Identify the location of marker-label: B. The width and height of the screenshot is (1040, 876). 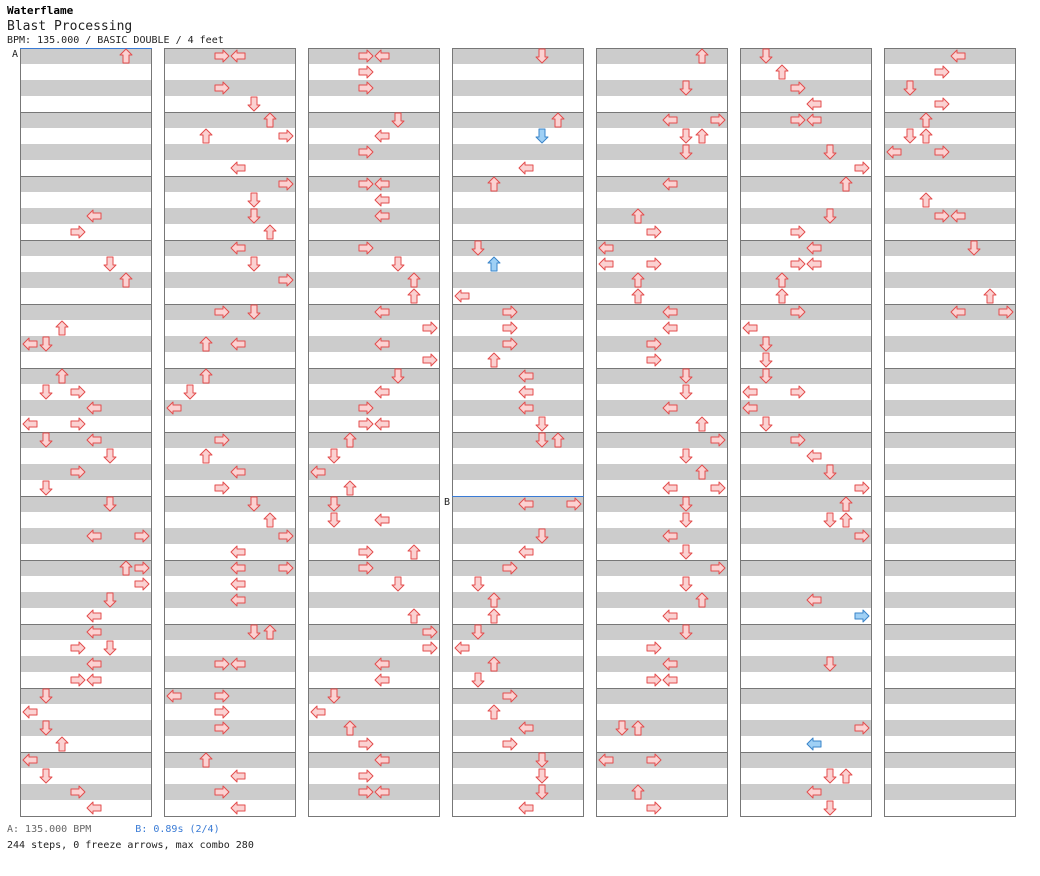
(447, 502).